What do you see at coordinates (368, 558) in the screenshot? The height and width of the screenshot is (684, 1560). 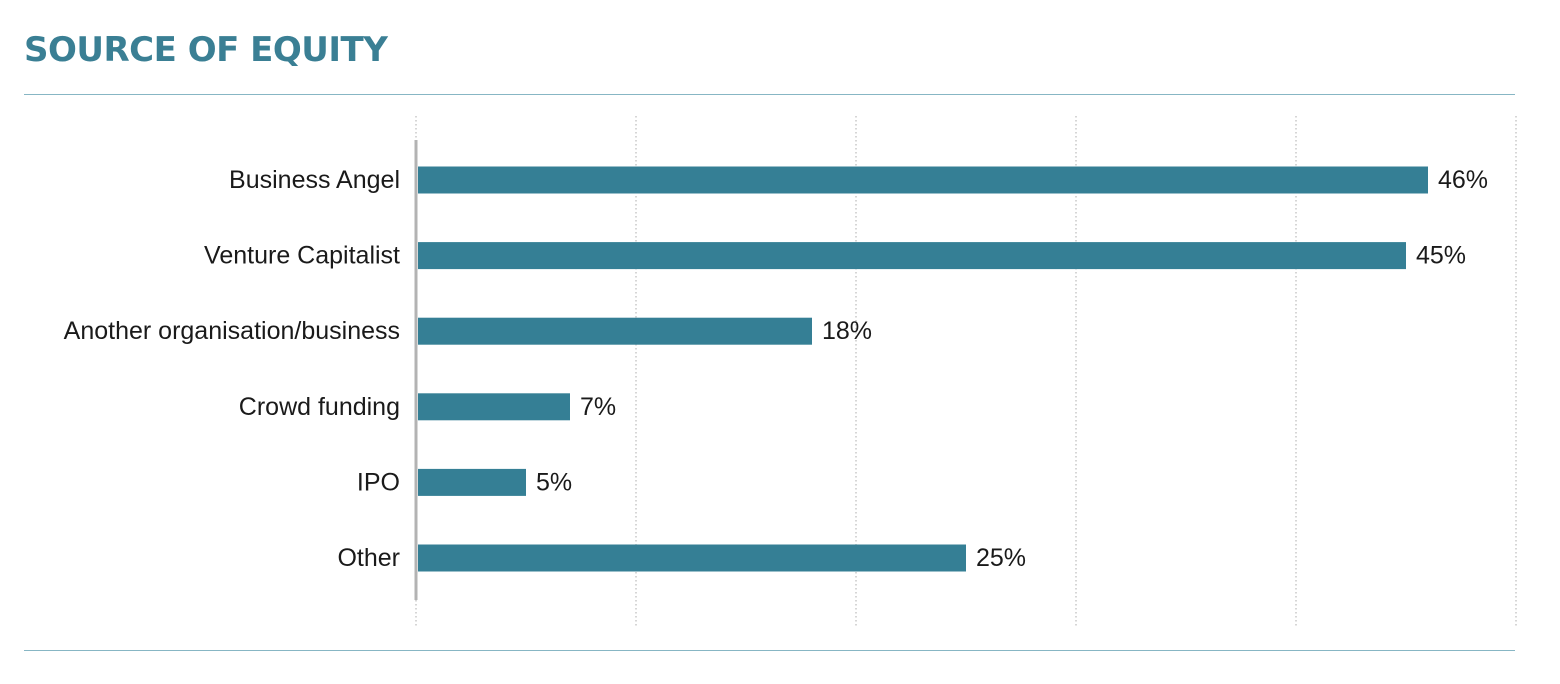 I see `category-label: Other` at bounding box center [368, 558].